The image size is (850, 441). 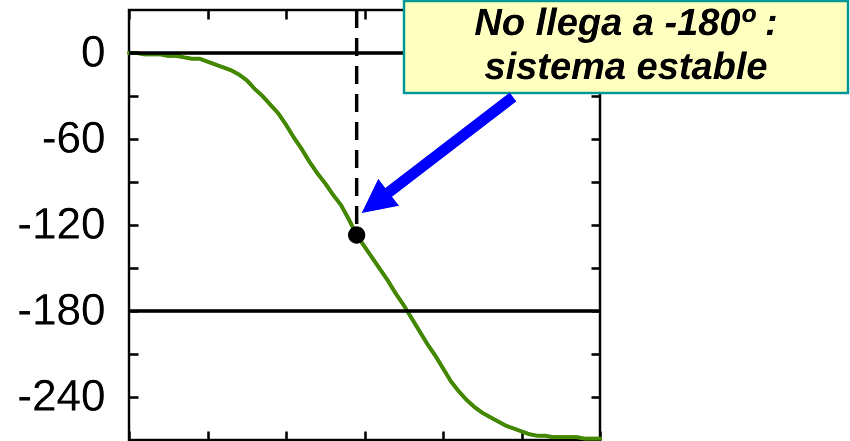 What do you see at coordinates (93, 52) in the screenshot?
I see `y-tick-label: 0` at bounding box center [93, 52].